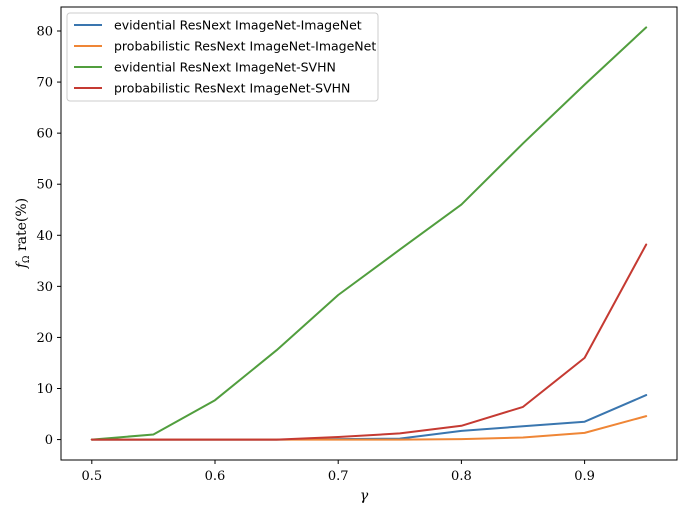 The height and width of the screenshot is (508, 689). I want to click on y-axis-label-symbol: f, so click(22, 264).